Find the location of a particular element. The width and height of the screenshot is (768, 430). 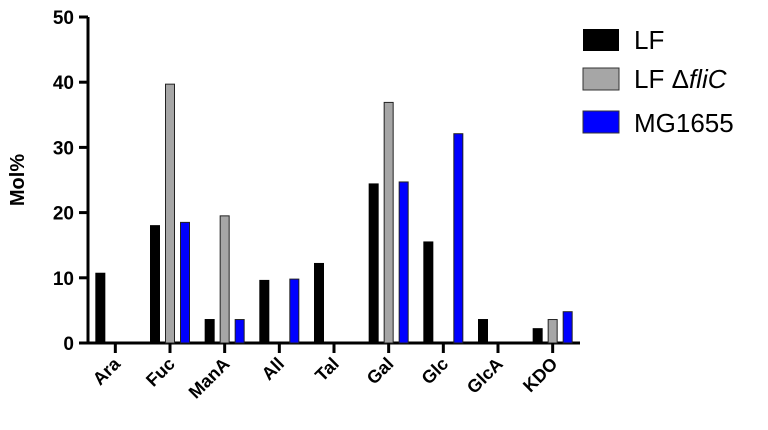

legend-label-mg1655: MG1655 is located at coordinates (684, 123).